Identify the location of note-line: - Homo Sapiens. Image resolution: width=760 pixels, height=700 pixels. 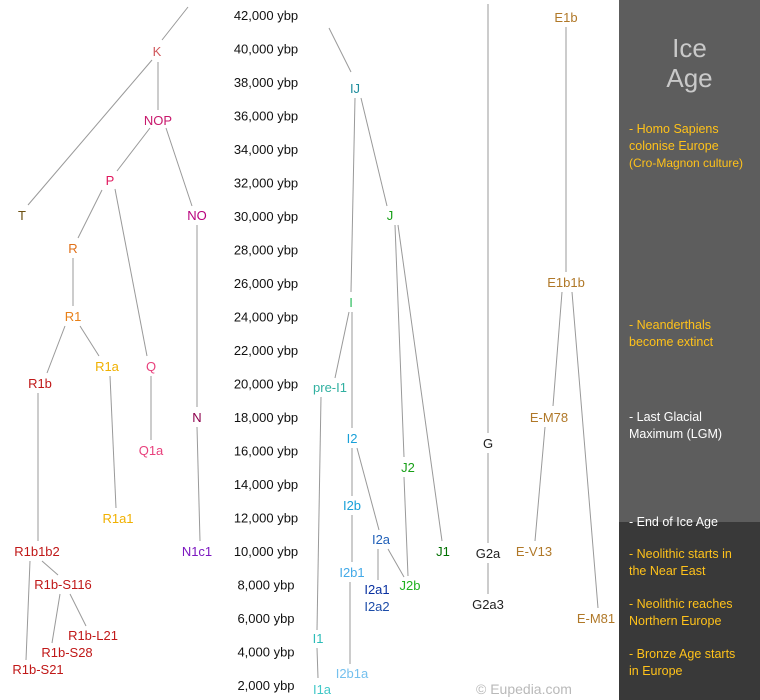
(674, 129).